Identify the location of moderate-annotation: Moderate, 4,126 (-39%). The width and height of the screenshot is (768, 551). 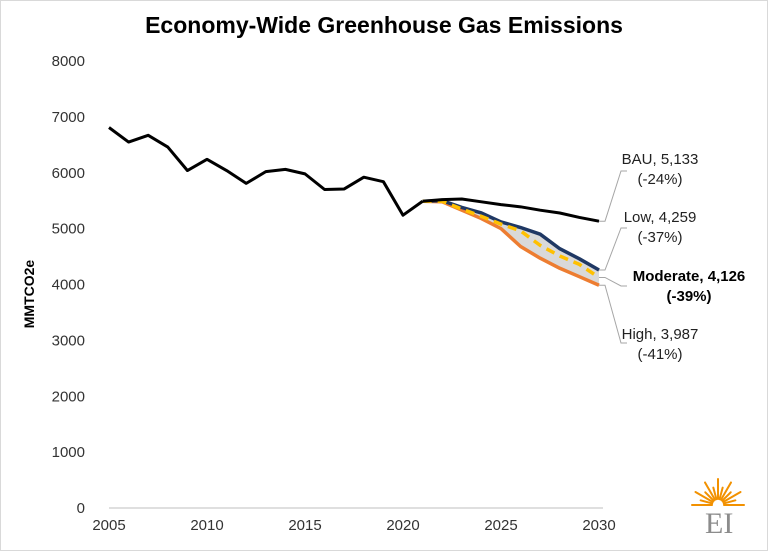
(689, 287).